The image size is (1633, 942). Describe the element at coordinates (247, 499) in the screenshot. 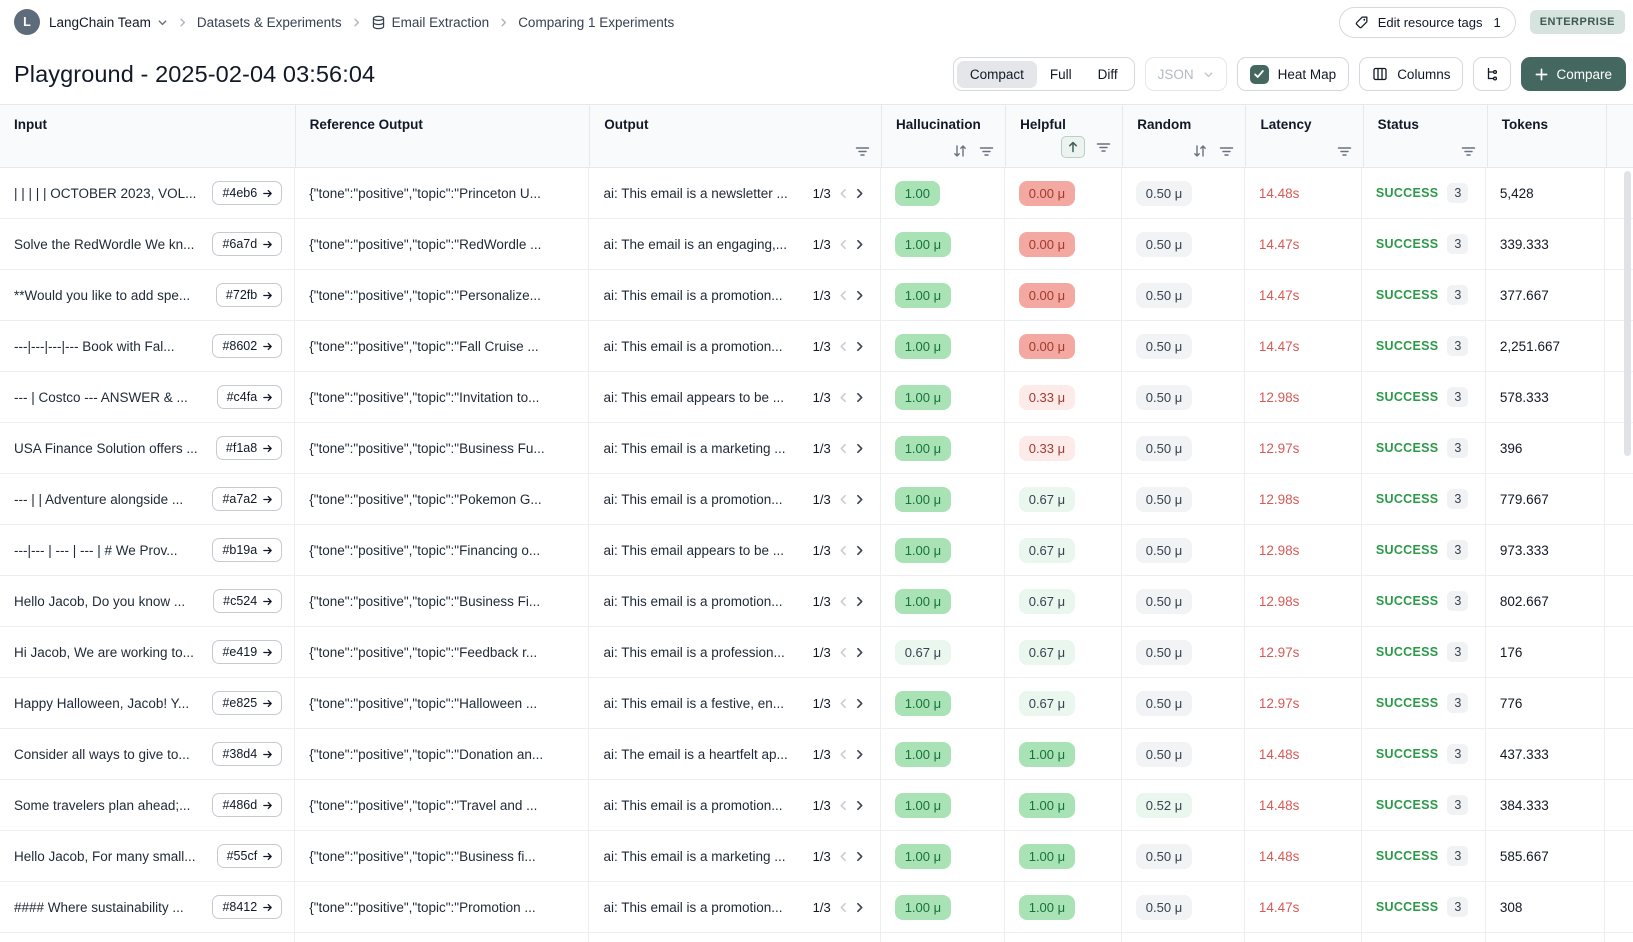

I see `example-id-badge: #a7a2` at that location.